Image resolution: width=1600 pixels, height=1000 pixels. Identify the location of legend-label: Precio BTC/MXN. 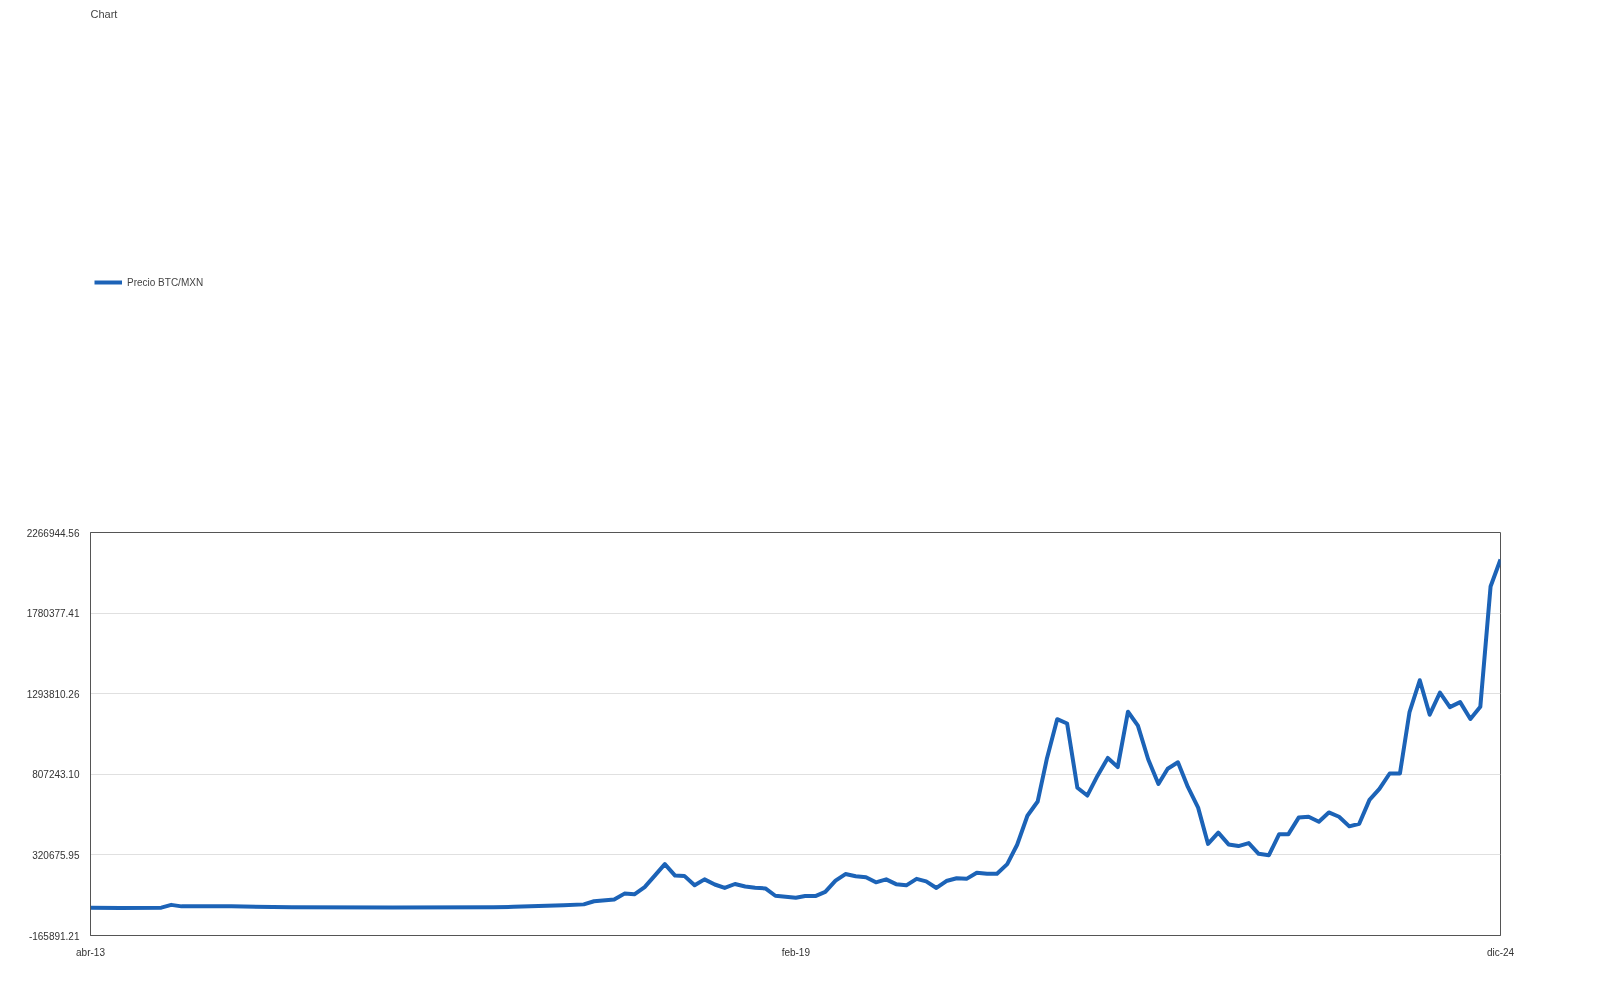
(165, 282).